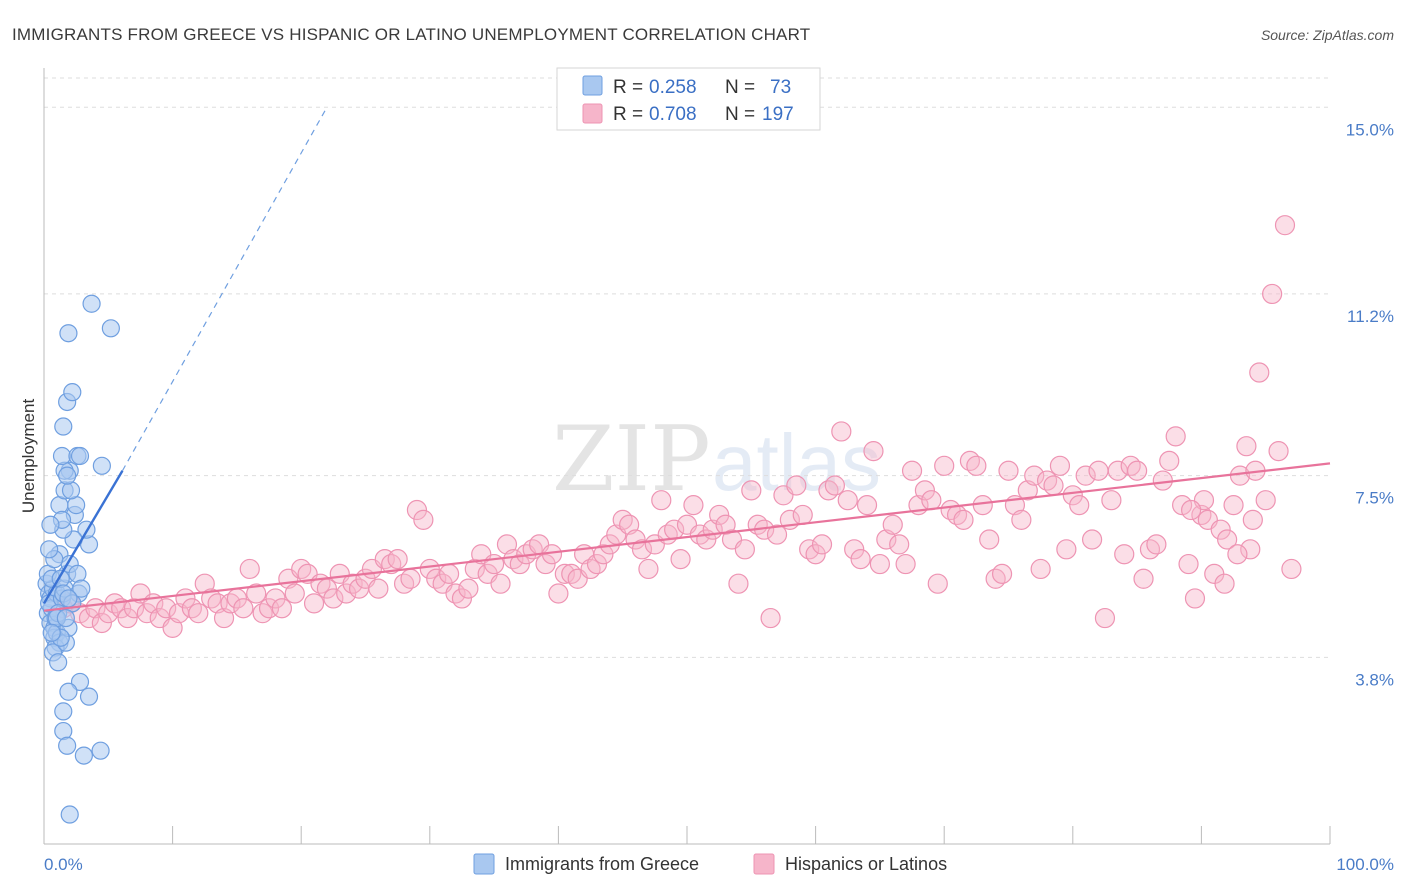  I want to click on series-greece-trendline, so click(83, 537).